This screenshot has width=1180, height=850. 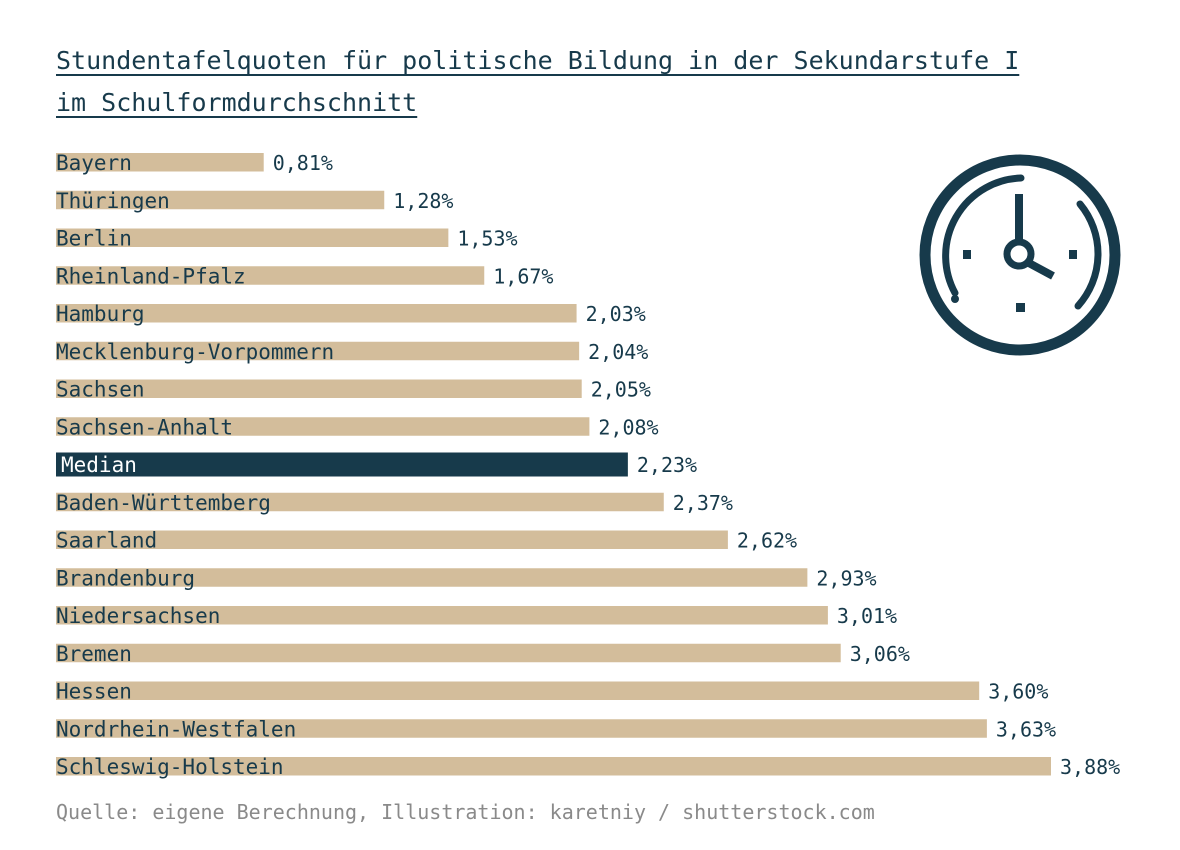 What do you see at coordinates (319, 388) in the screenshot?
I see `bar-sachsen` at bounding box center [319, 388].